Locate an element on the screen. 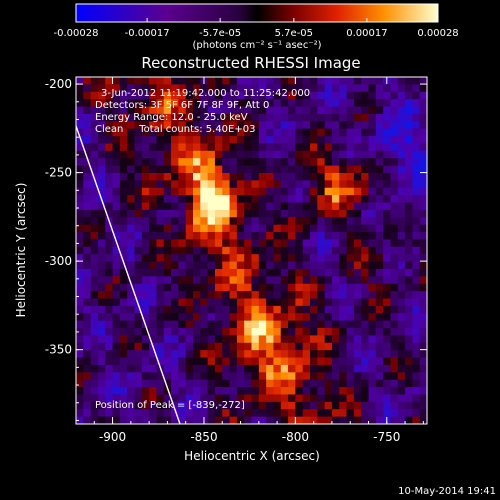 The height and width of the screenshot is (500, 500). y-tick-label: -250 is located at coordinates (58, 173).